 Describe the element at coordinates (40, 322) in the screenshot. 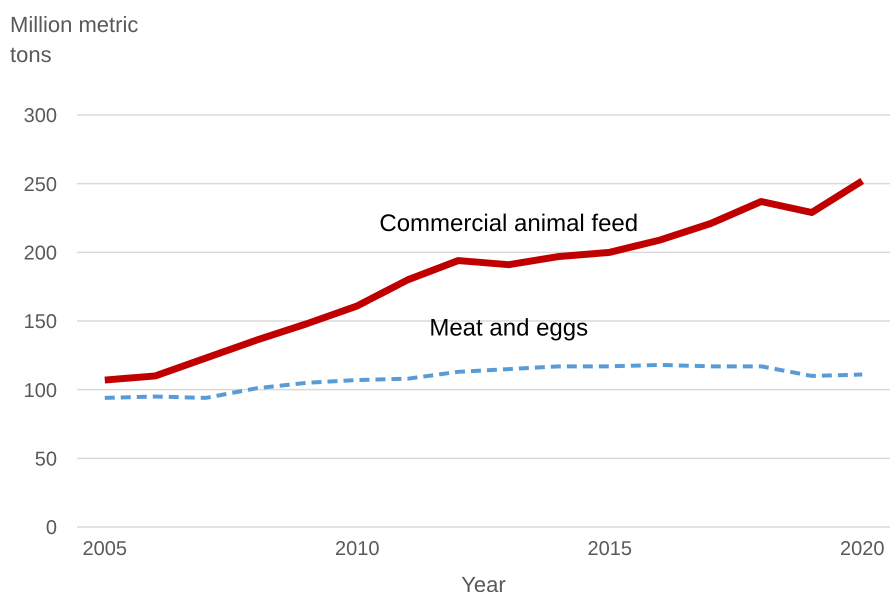

I see `y-tick-label: 150` at that location.